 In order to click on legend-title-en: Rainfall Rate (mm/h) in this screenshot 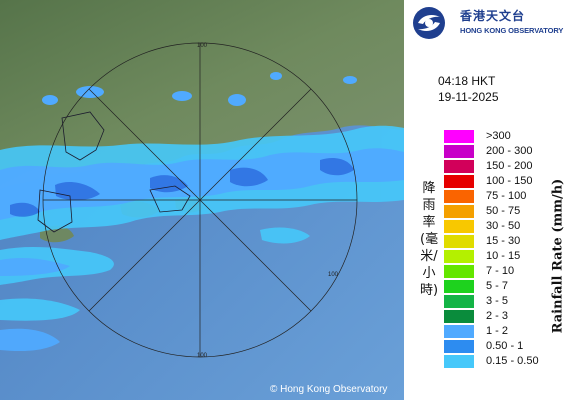, I will do `click(558, 256)`.